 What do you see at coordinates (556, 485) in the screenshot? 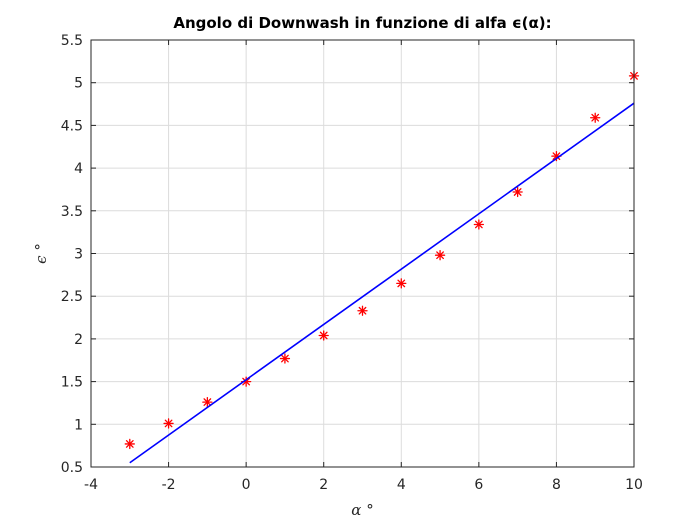
I see `x-tick-label: 8` at bounding box center [556, 485].